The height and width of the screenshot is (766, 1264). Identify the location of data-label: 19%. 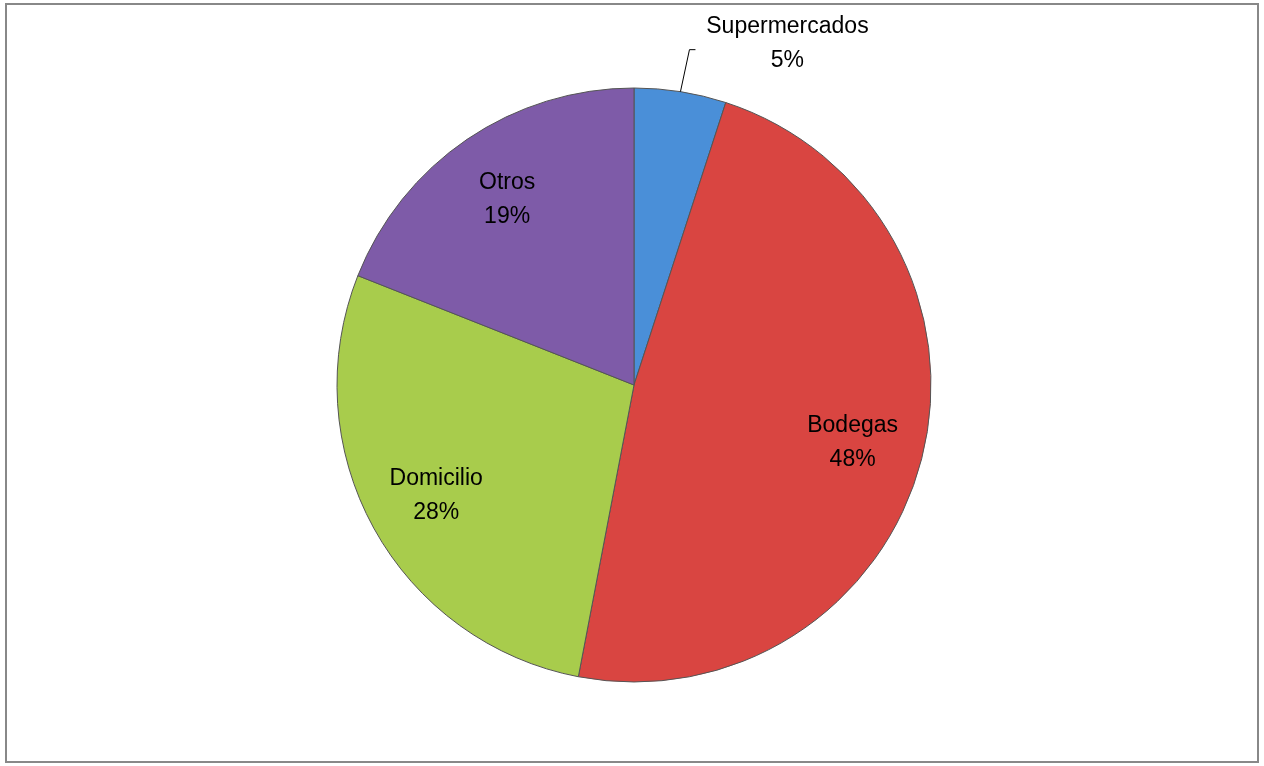
(507, 215).